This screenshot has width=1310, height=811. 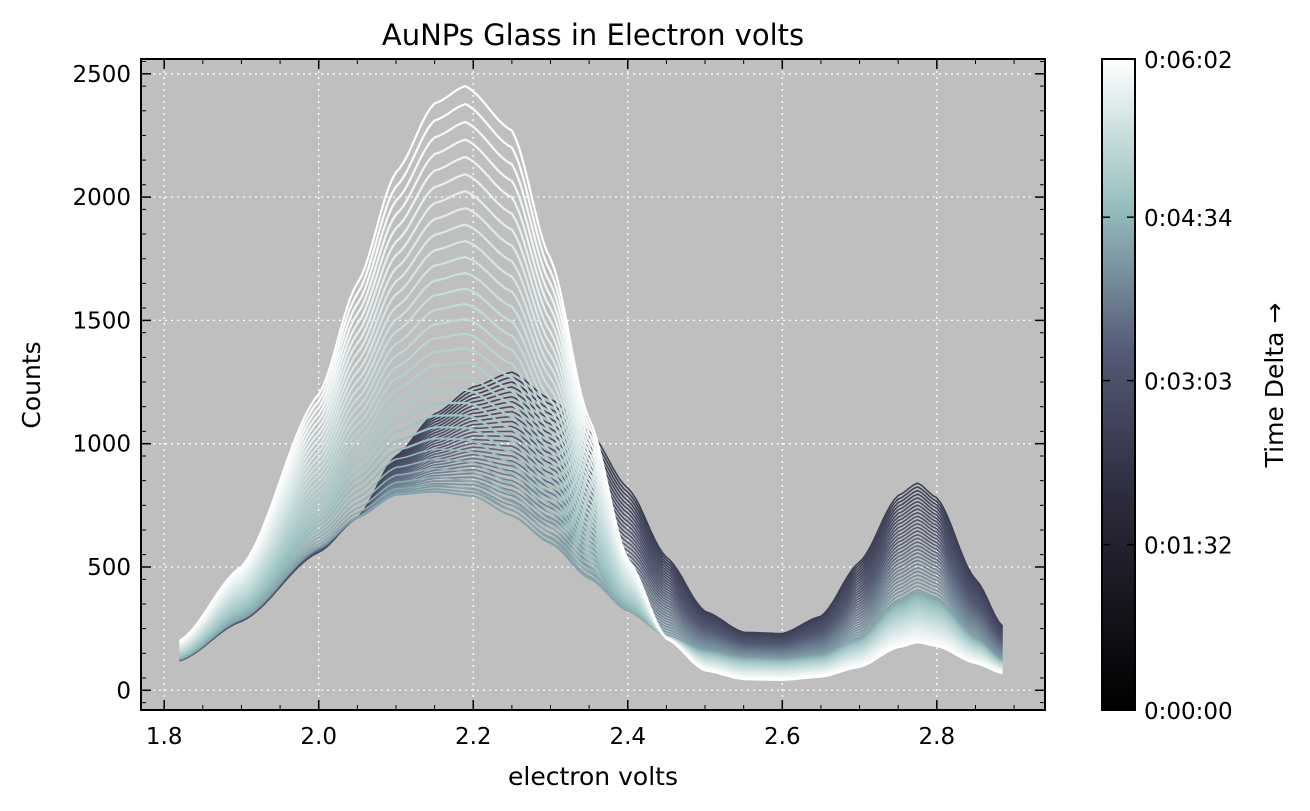 What do you see at coordinates (593, 35) in the screenshot?
I see `chart-title: AuNPs Glass in Electron volts` at bounding box center [593, 35].